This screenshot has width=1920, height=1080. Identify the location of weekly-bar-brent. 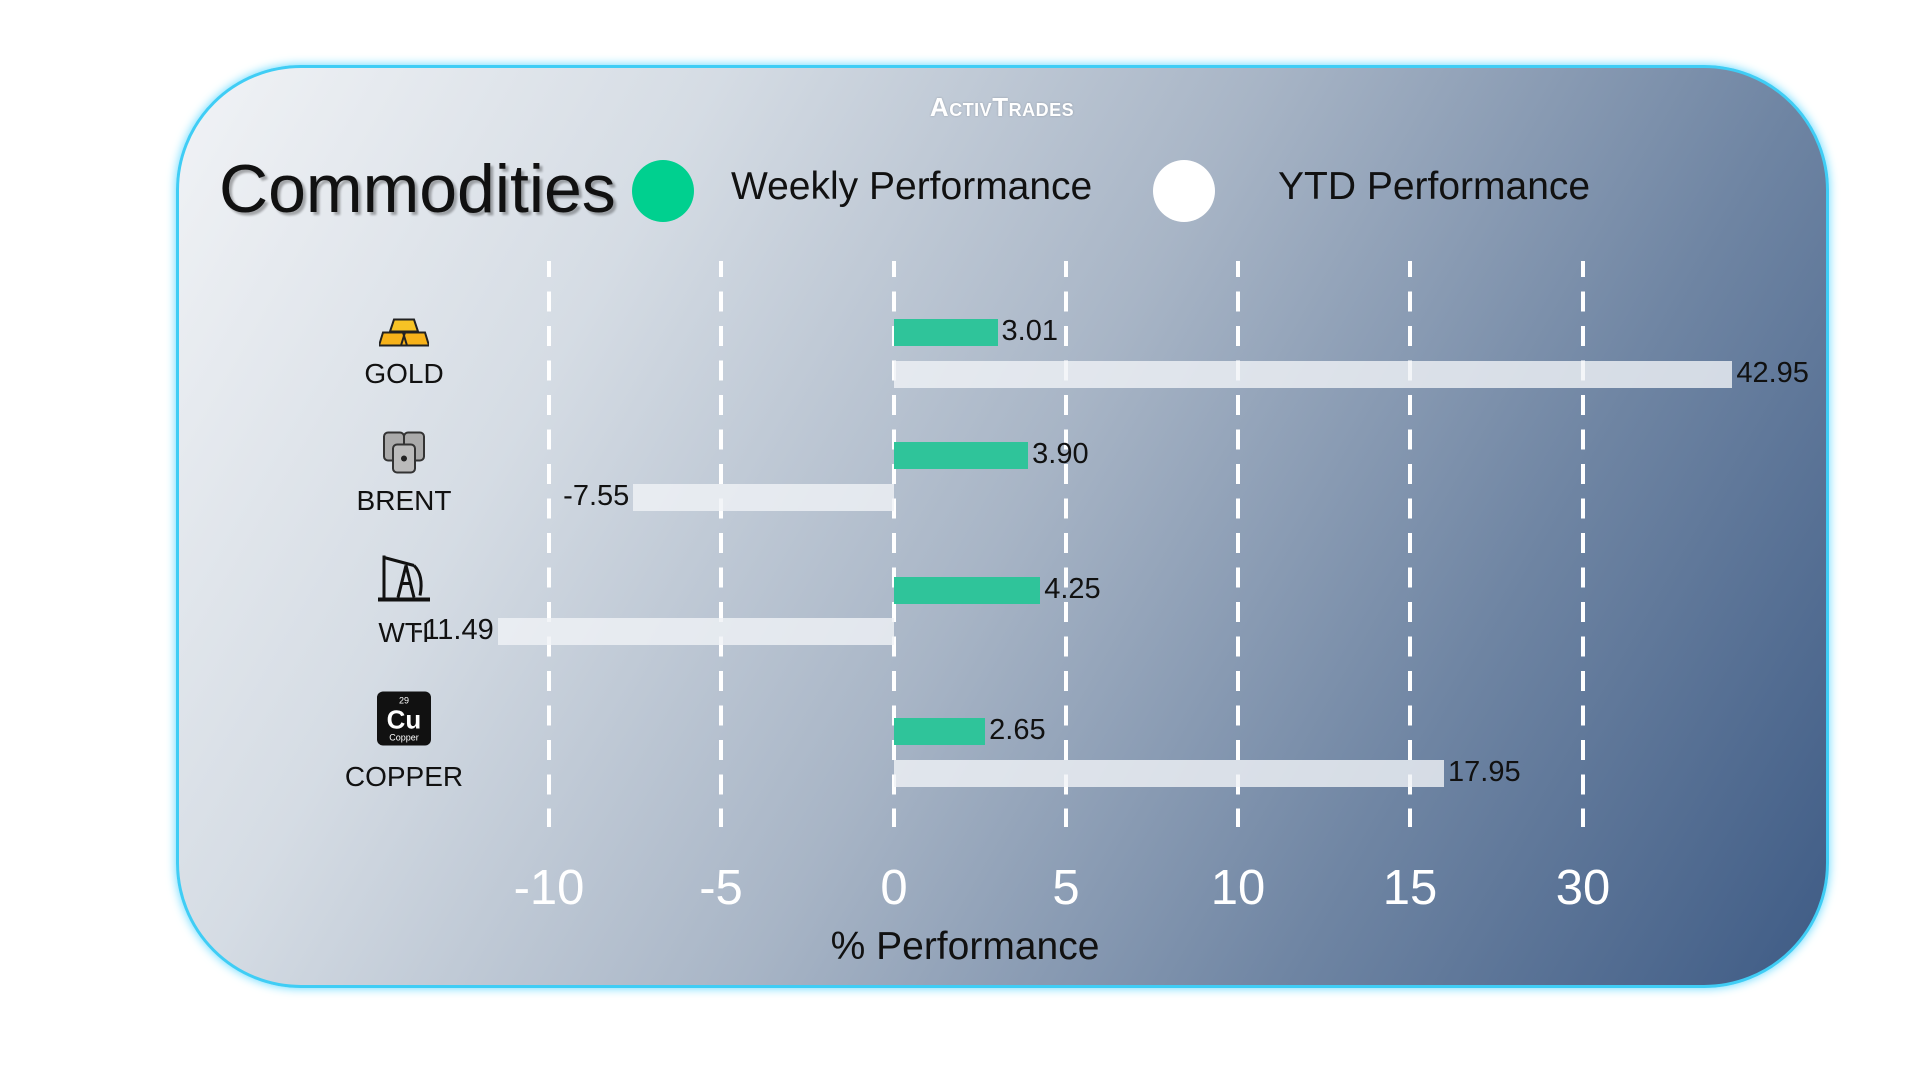
(961, 455).